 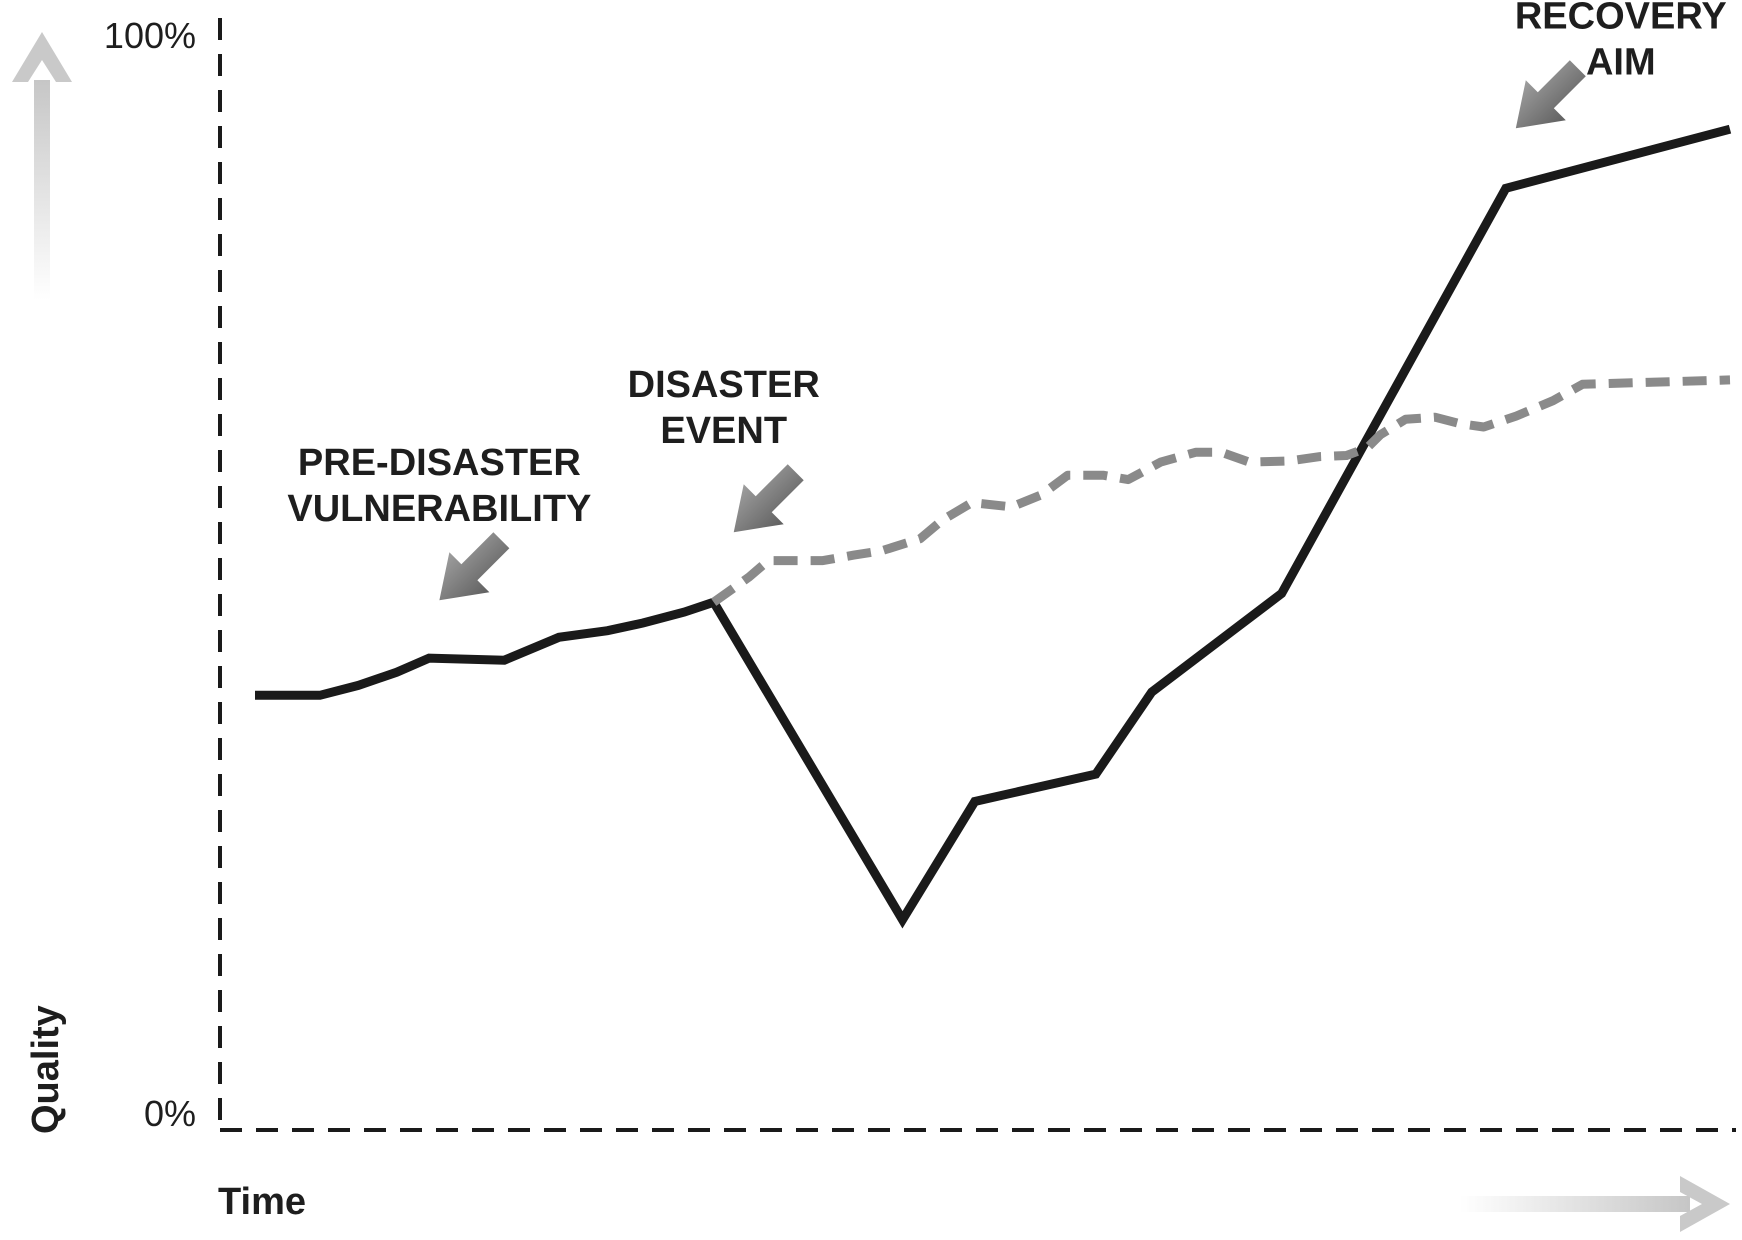 What do you see at coordinates (170, 1113) in the screenshot?
I see `y-tick-bottom-label: 0%` at bounding box center [170, 1113].